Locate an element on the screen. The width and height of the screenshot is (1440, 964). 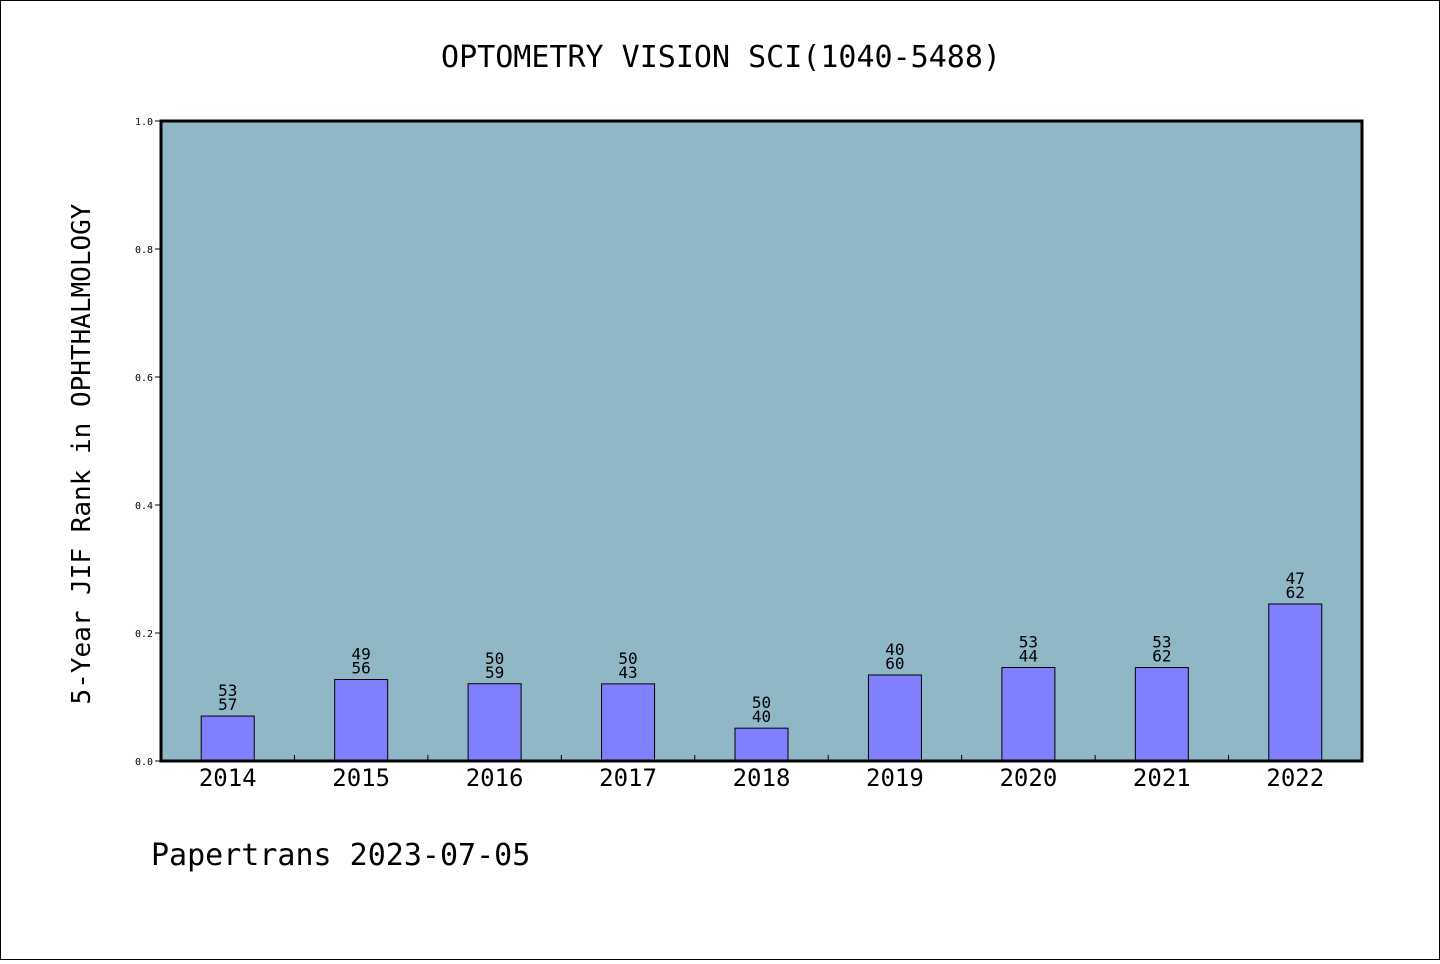
bar-label-top: 47 is located at coordinates (1295, 578).